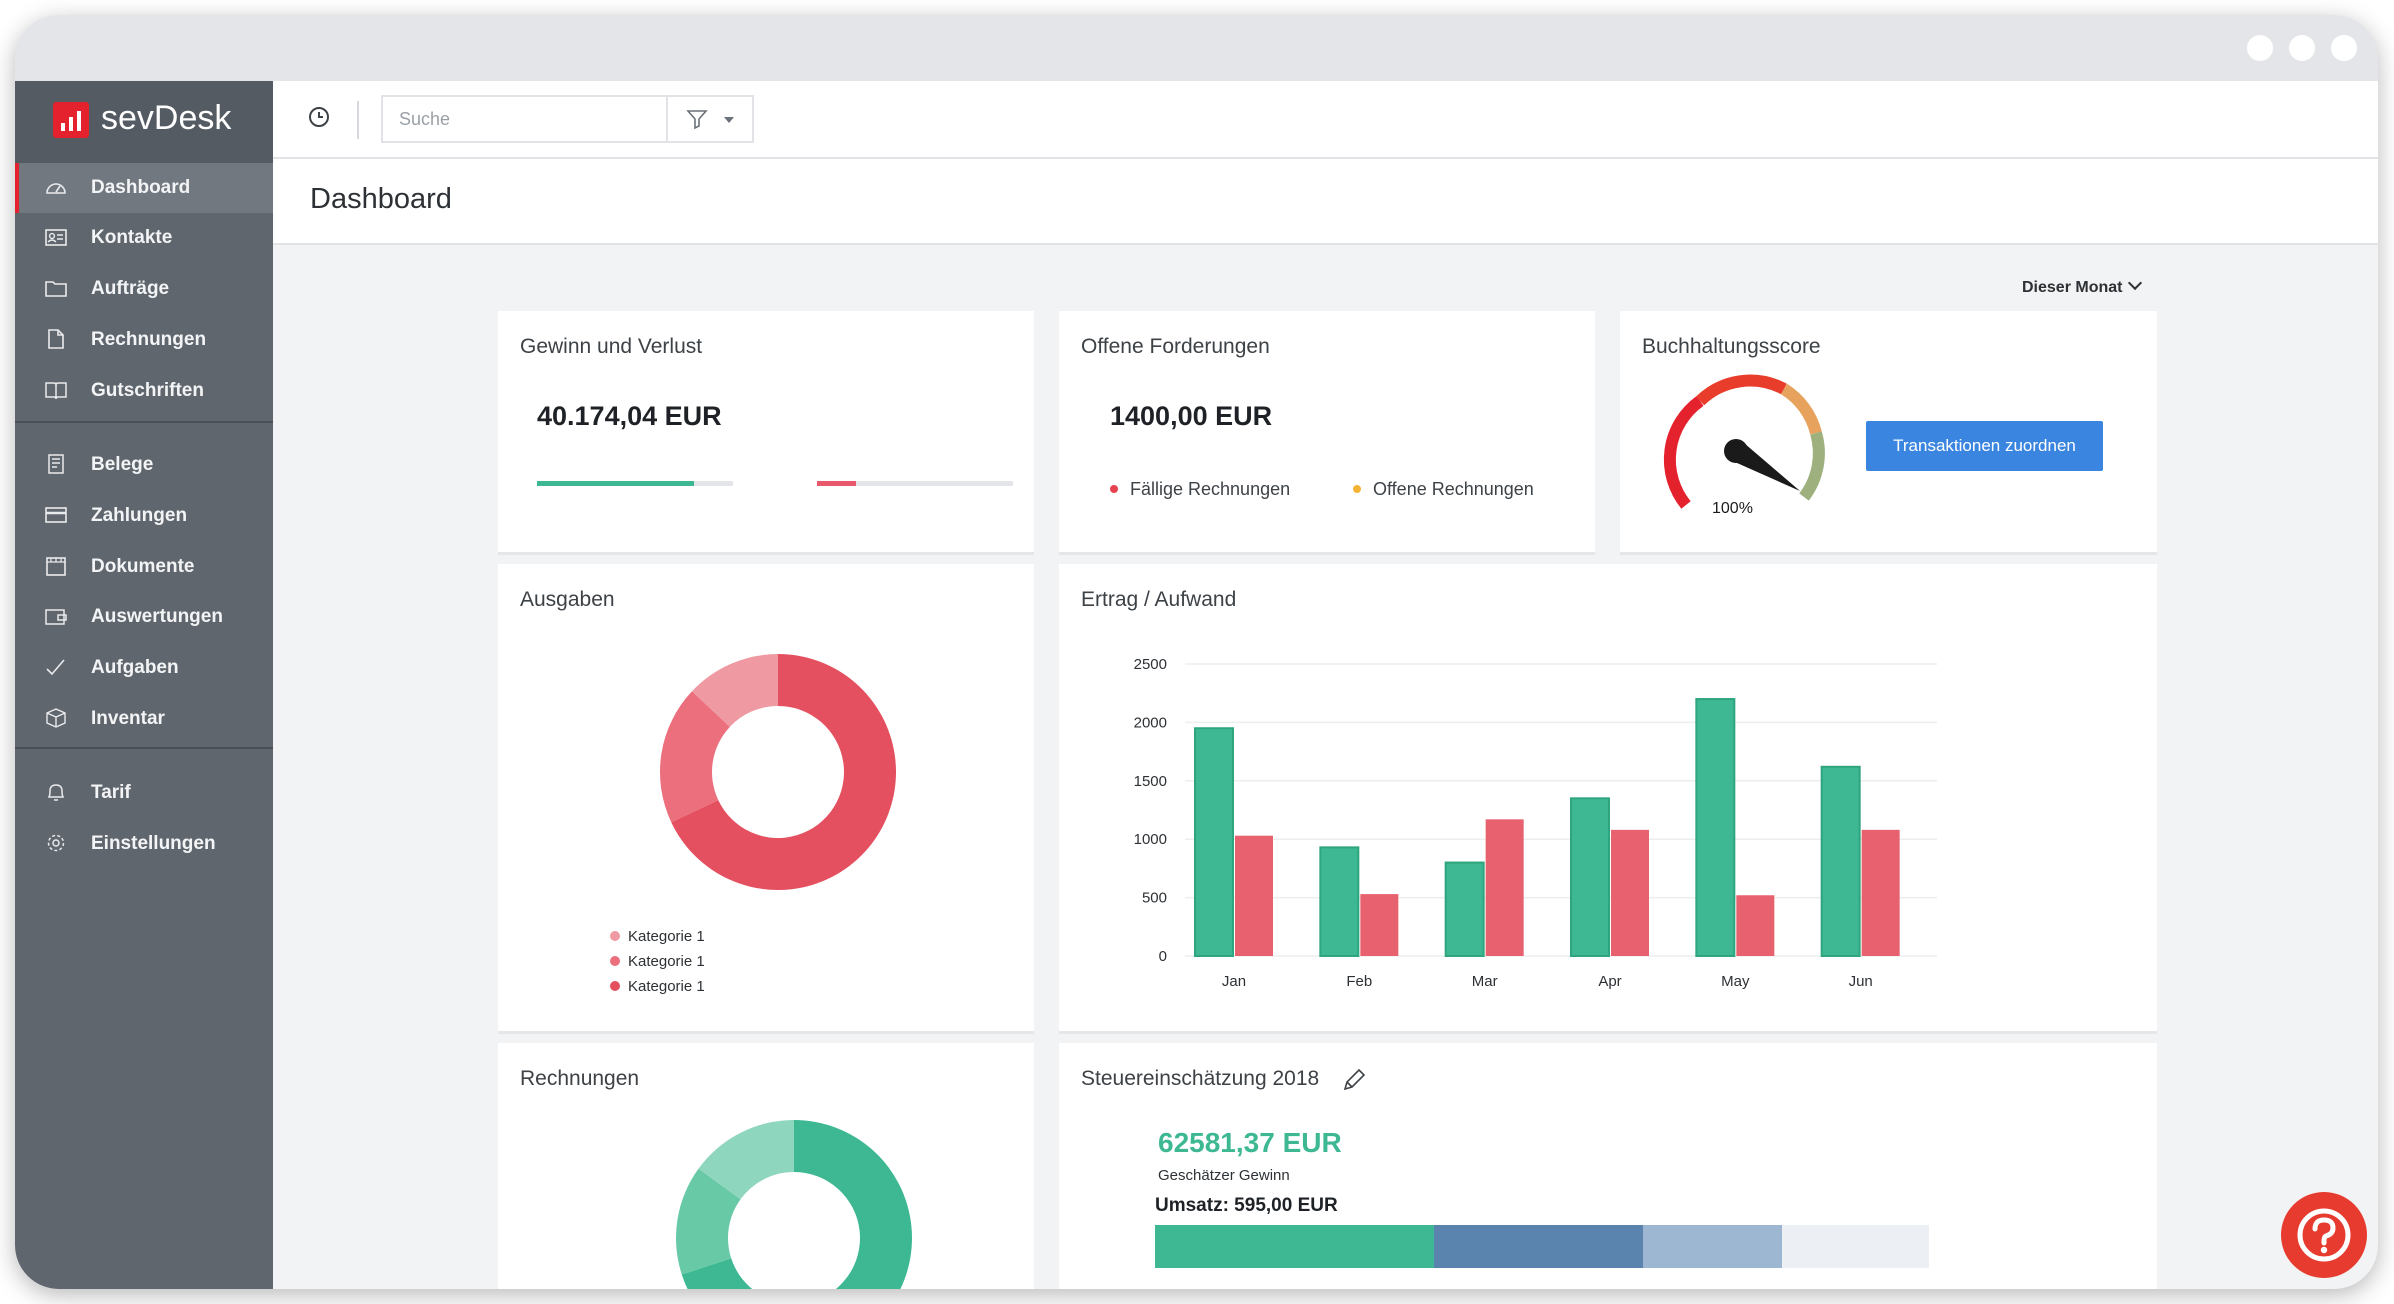 The height and width of the screenshot is (1304, 2394). Describe the element at coordinates (2135, 283) in the screenshot. I see `chevron-down-icon` at that location.